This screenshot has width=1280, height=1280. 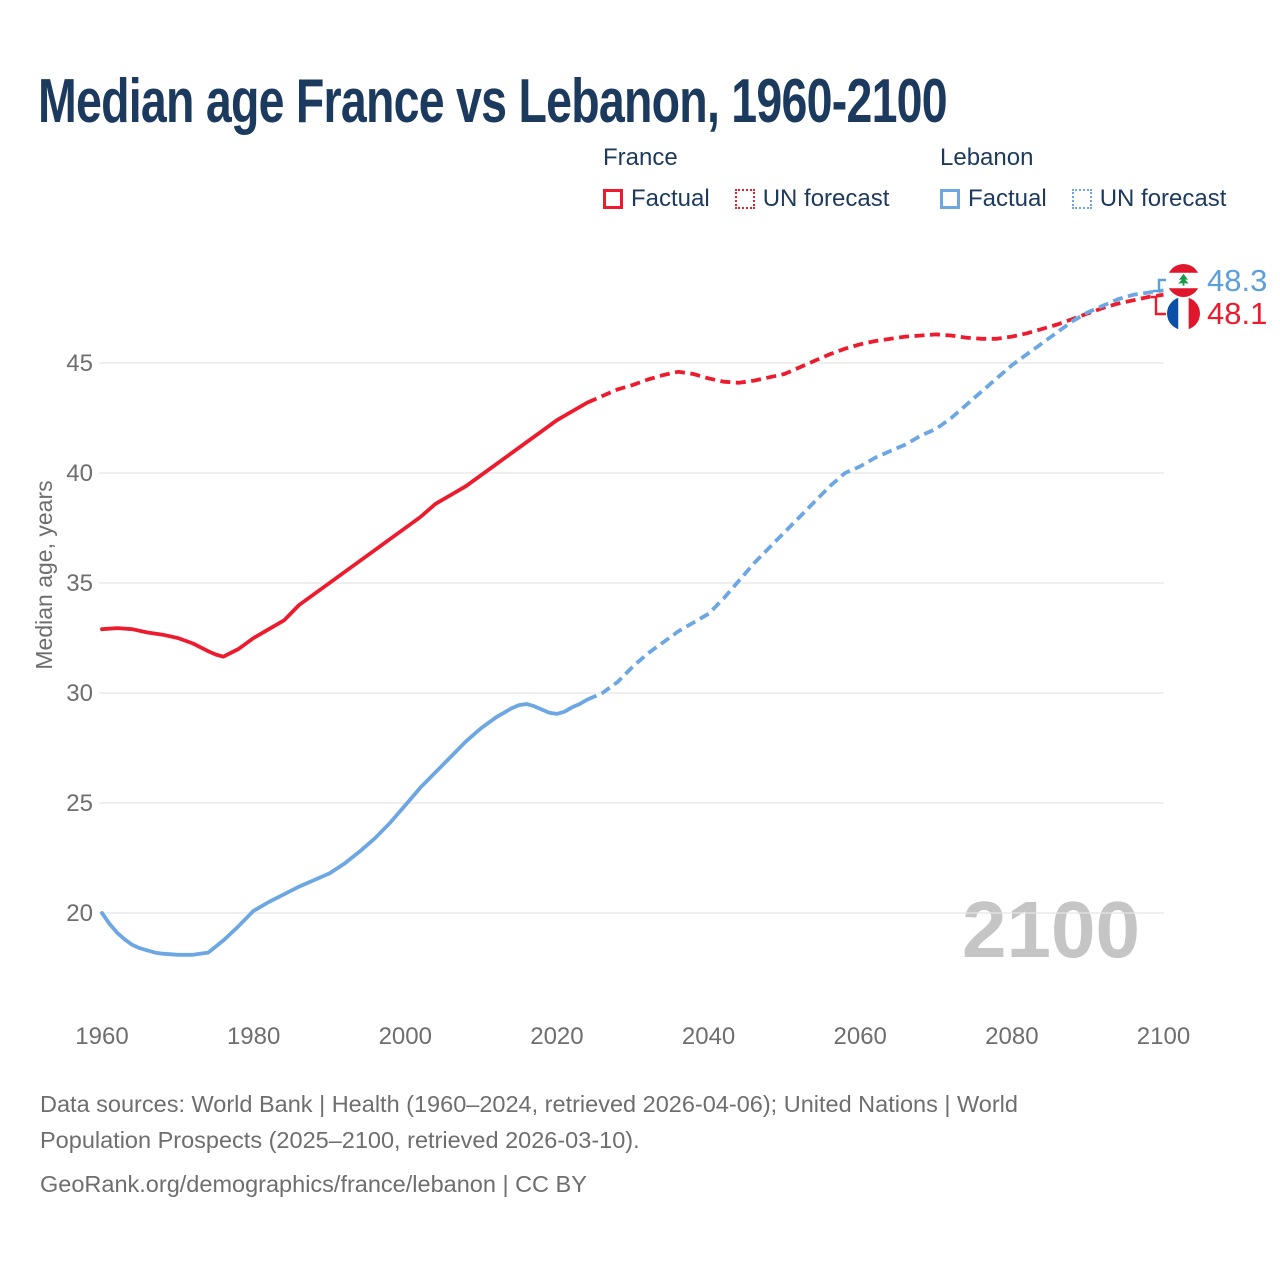 I want to click on france-factual-line, so click(x=345, y=529).